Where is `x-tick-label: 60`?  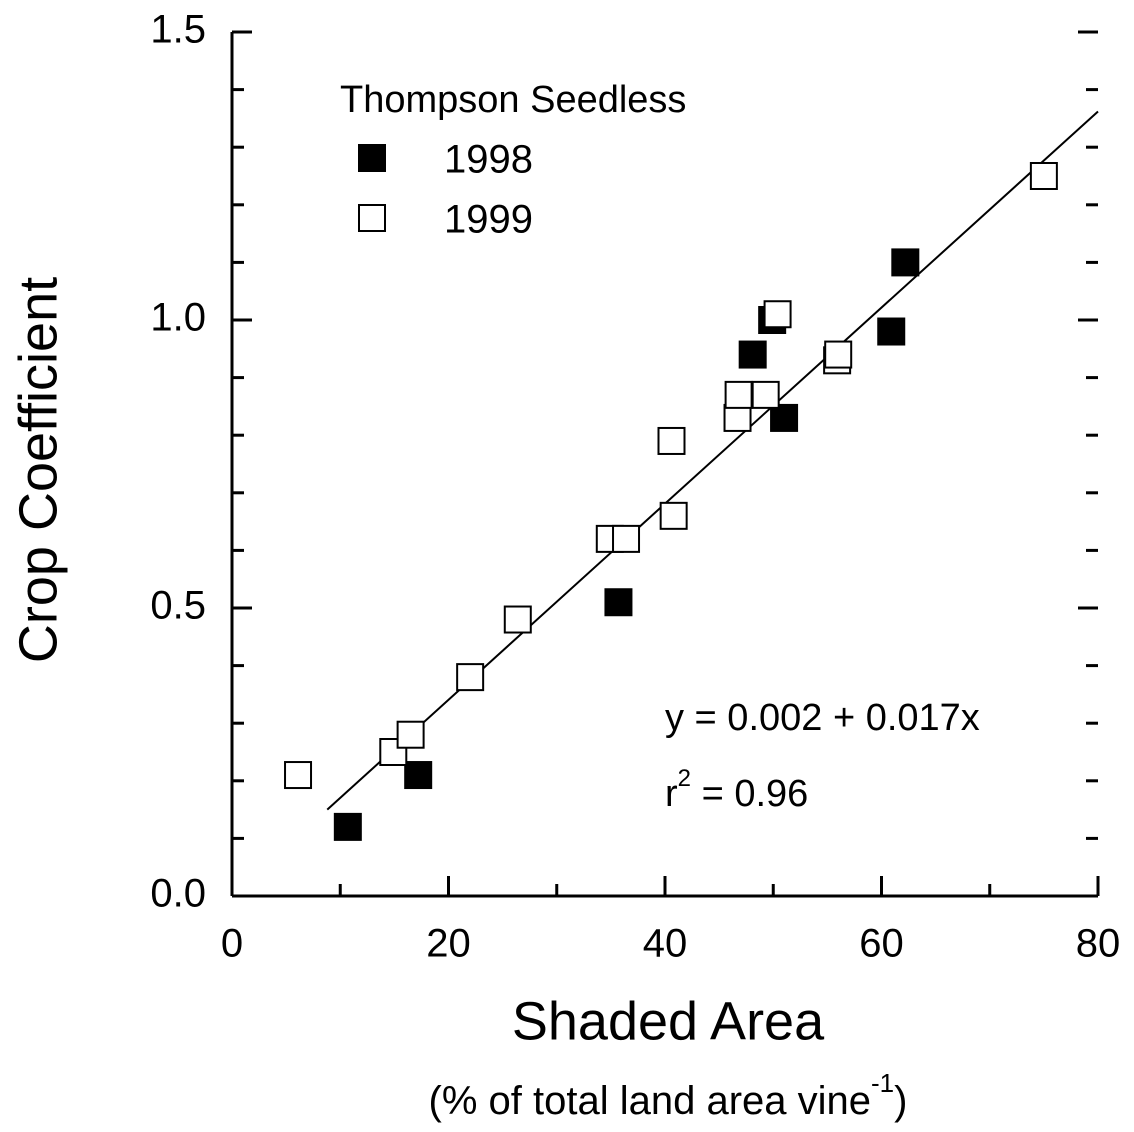
x-tick-label: 60 is located at coordinates (881, 944).